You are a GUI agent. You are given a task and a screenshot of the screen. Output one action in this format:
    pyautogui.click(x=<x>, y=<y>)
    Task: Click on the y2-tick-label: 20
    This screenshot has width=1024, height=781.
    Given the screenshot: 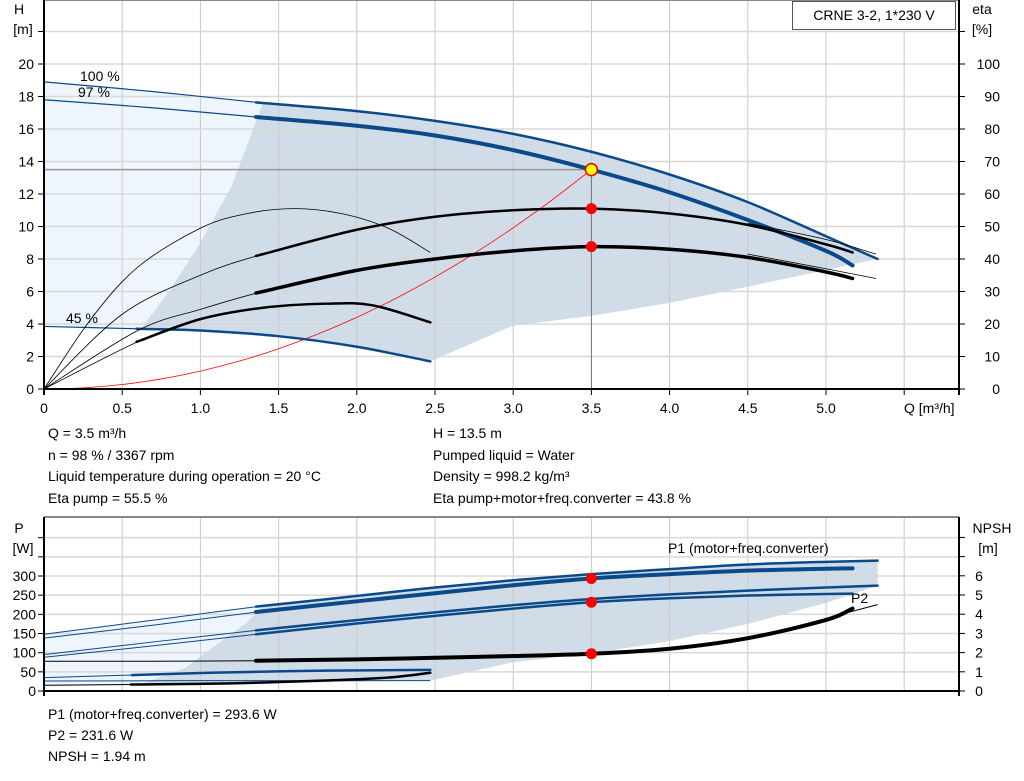 What is the action you would take?
    pyautogui.click(x=992, y=324)
    